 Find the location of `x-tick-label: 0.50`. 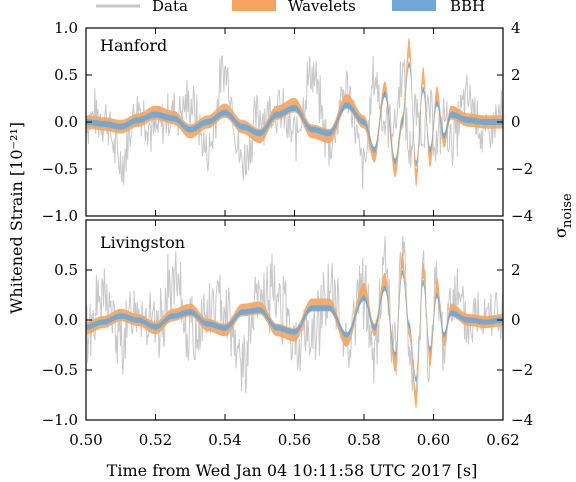

x-tick-label: 0.50 is located at coordinates (85, 440).